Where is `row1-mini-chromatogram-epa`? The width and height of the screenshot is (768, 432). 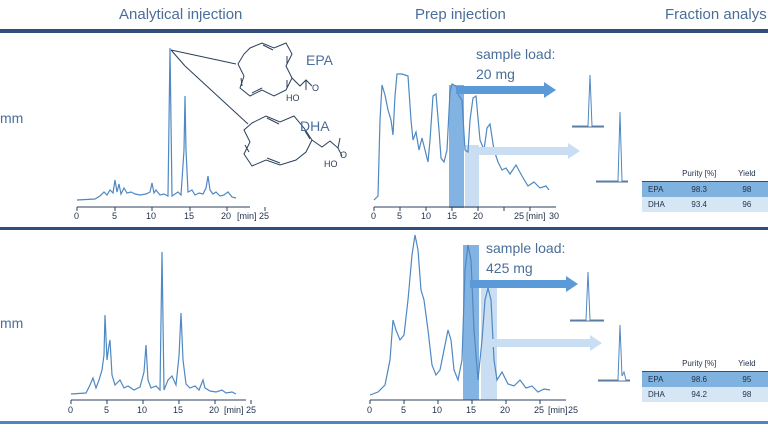
row1-mini-chromatogram-epa is located at coordinates (588, 101).